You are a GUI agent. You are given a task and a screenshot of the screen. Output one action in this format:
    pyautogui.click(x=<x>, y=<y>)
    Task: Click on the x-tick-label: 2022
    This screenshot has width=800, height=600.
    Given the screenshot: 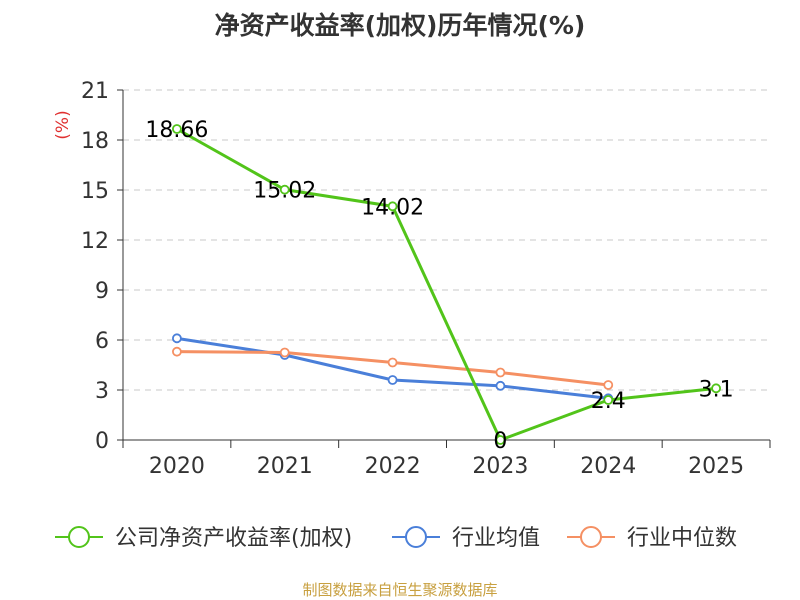 What is the action you would take?
    pyautogui.click(x=393, y=466)
    